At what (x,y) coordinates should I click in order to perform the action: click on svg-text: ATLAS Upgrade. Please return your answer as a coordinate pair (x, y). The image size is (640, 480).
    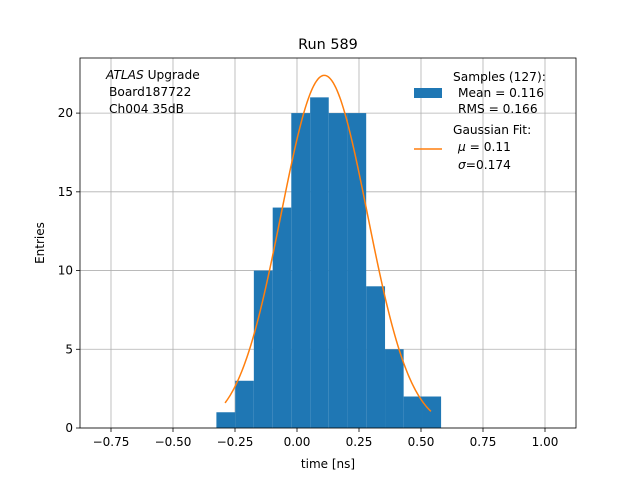
    Looking at the image, I should click on (152, 75).